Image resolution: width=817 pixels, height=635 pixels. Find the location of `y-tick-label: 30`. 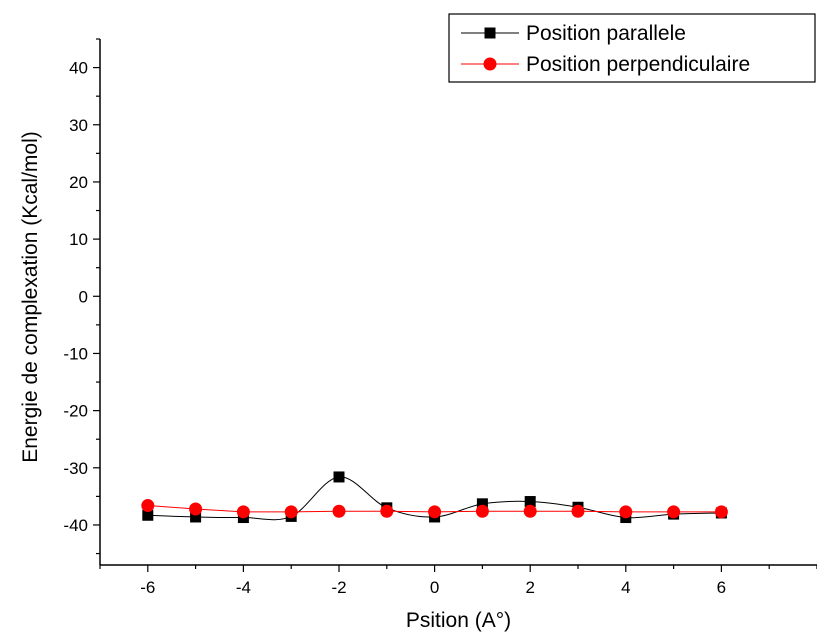

y-tick-label: 30 is located at coordinates (78, 125).